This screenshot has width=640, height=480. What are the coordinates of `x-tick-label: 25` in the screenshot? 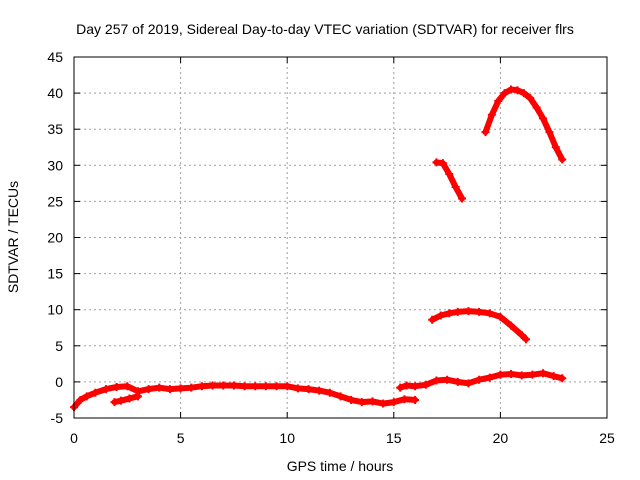 It's located at (607, 438).